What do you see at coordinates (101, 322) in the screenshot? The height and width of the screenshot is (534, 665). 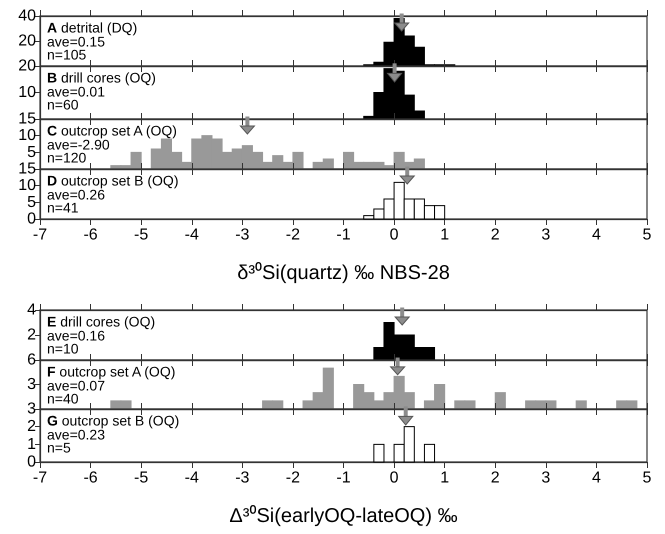 I see `chart-title: E drill cores (OQ)` at bounding box center [101, 322].